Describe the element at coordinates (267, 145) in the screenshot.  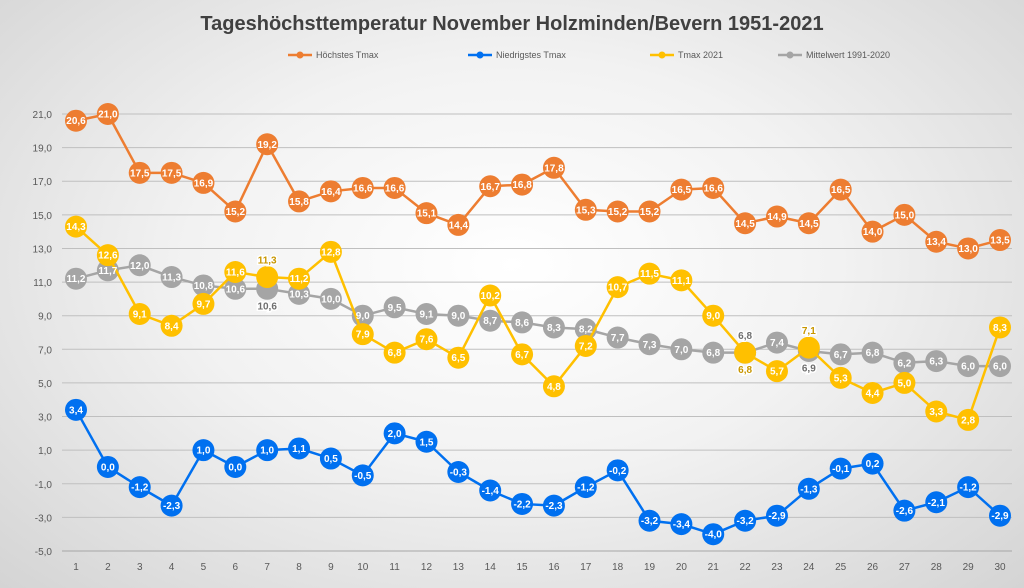
I see `data-label: 19,2` at that location.